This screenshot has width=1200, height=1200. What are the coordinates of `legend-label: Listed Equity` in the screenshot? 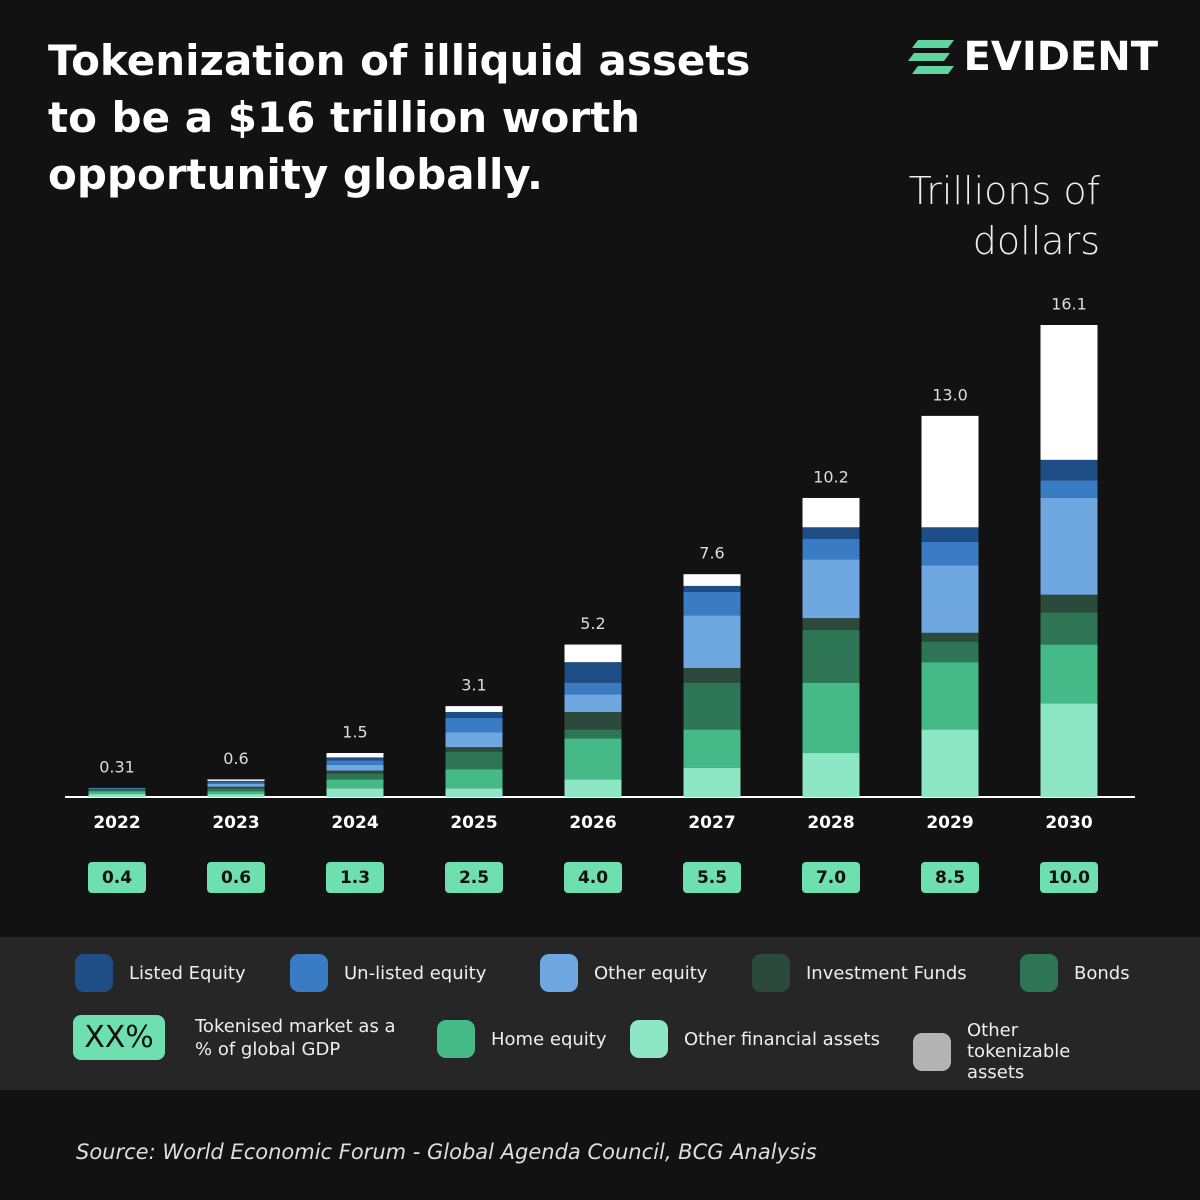 It's located at (187, 973).